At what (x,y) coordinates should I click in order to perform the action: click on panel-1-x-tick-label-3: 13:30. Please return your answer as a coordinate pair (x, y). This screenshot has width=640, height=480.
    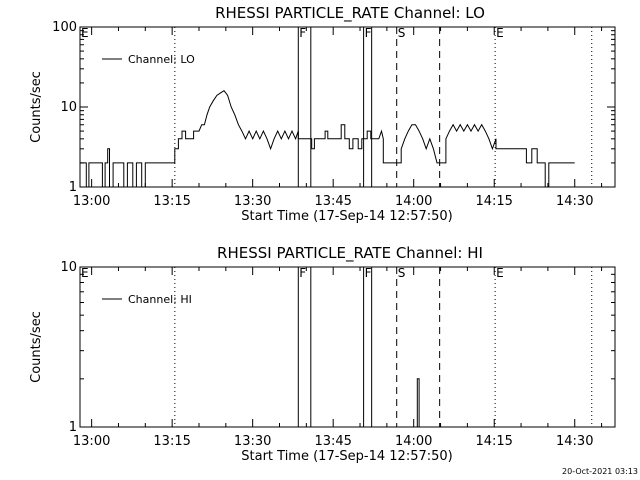
    Looking at the image, I should click on (252, 201).